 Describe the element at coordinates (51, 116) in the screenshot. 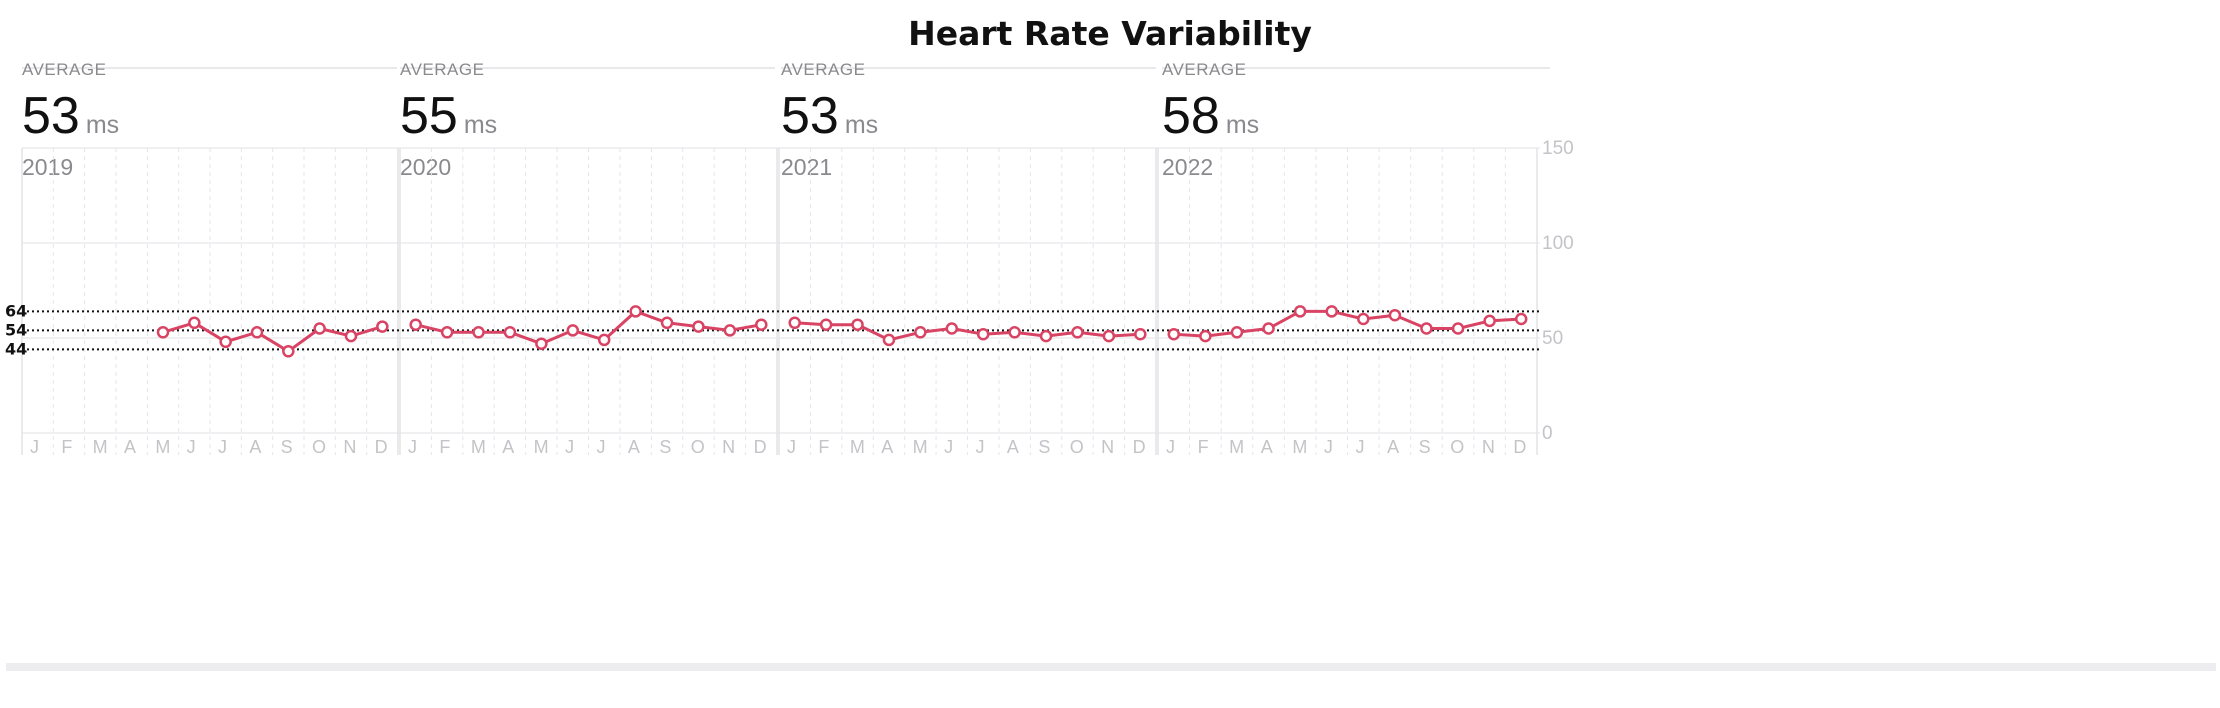

I see `average-value: 53` at that location.